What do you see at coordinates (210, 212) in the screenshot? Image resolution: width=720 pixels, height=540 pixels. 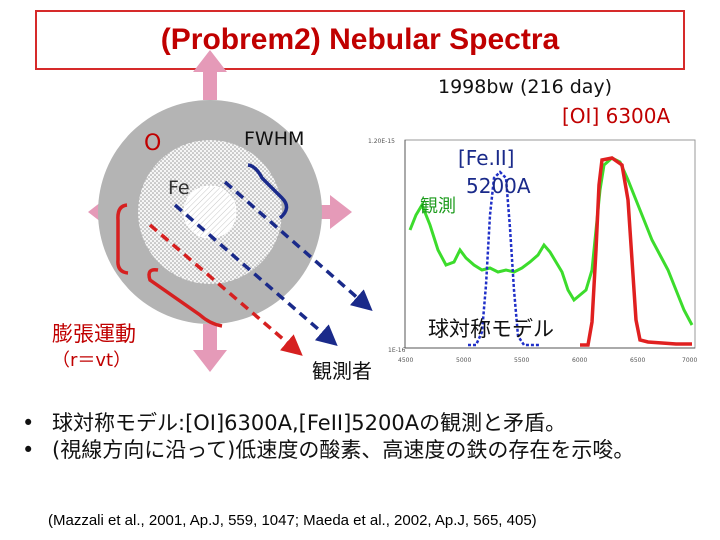 I see `inner-core` at bounding box center [210, 212].